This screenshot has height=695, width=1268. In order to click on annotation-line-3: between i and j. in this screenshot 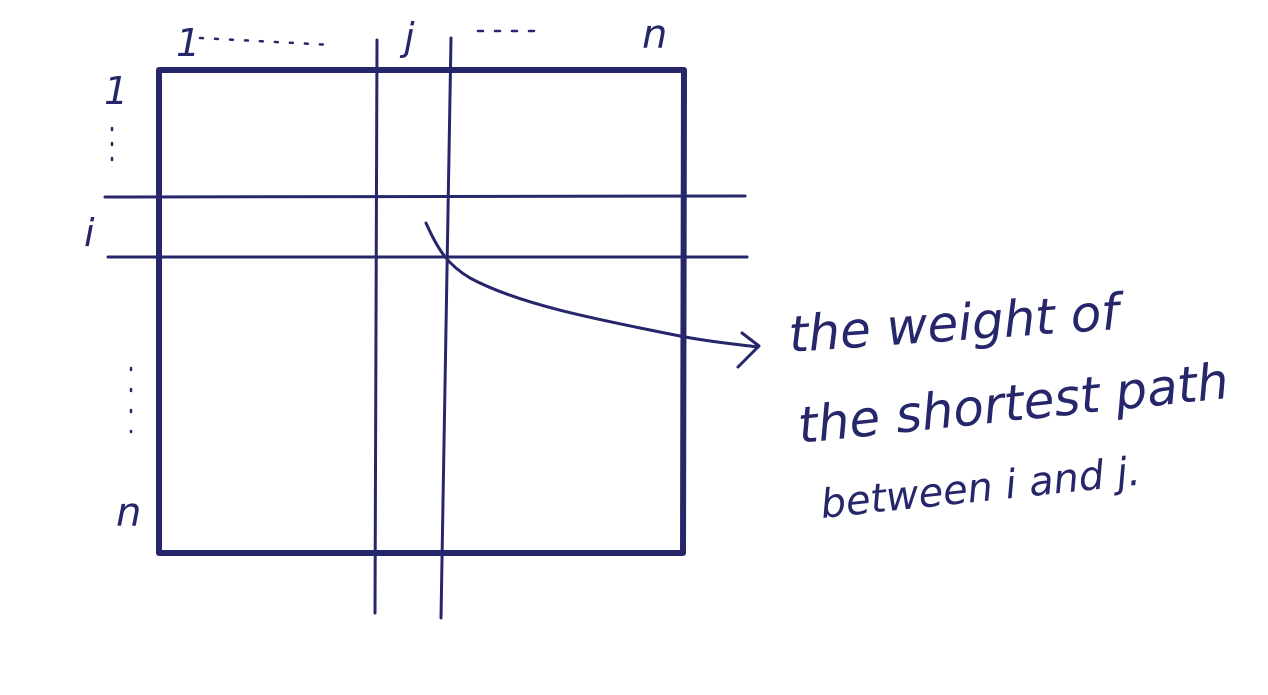, I will do `click(980, 488)`.